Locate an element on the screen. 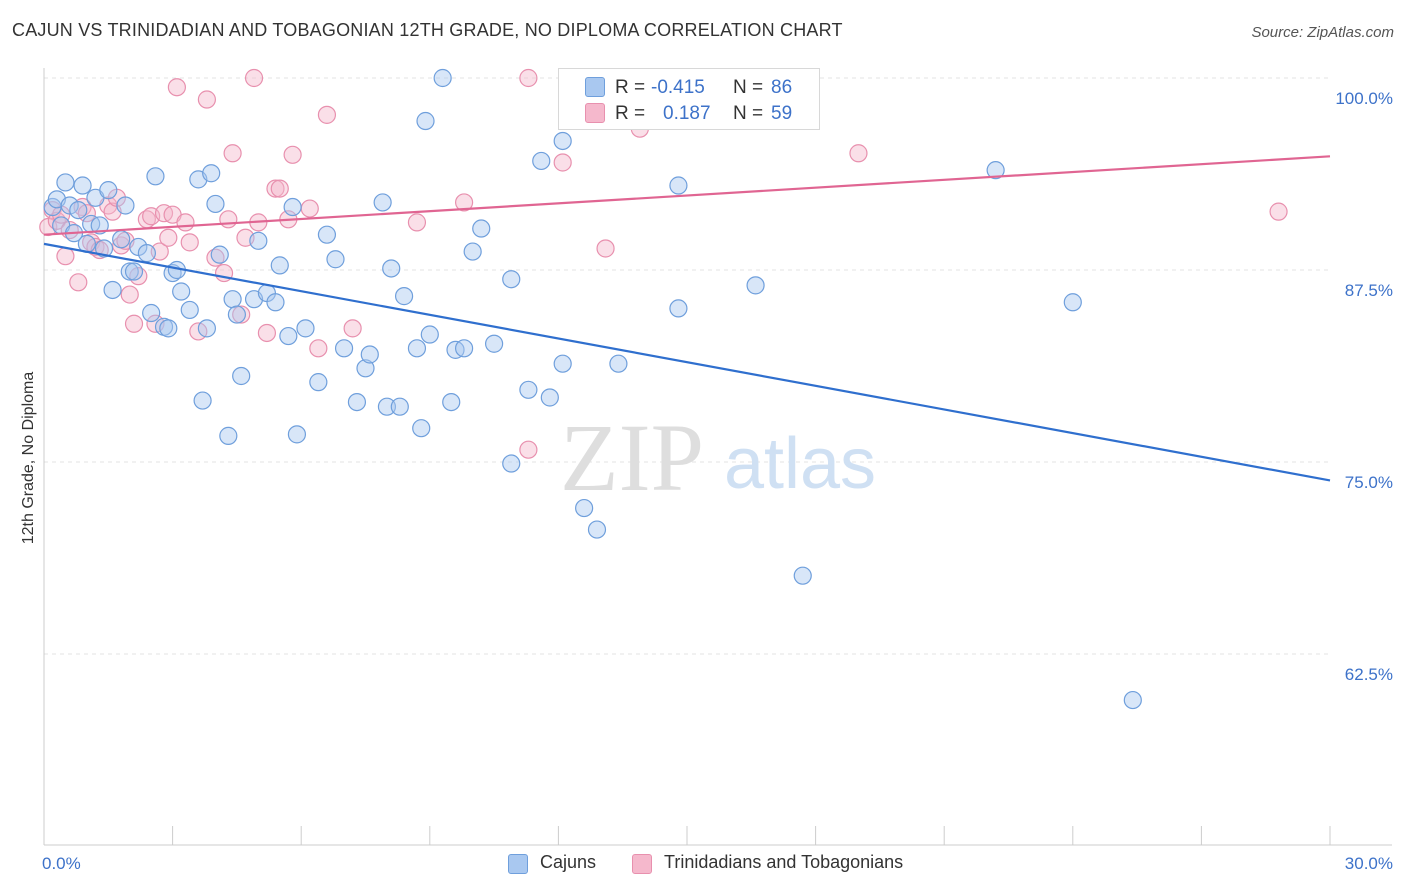 This screenshot has width=1406, height=892. y-tick-label: 100.0% is located at coordinates (1364, 98).